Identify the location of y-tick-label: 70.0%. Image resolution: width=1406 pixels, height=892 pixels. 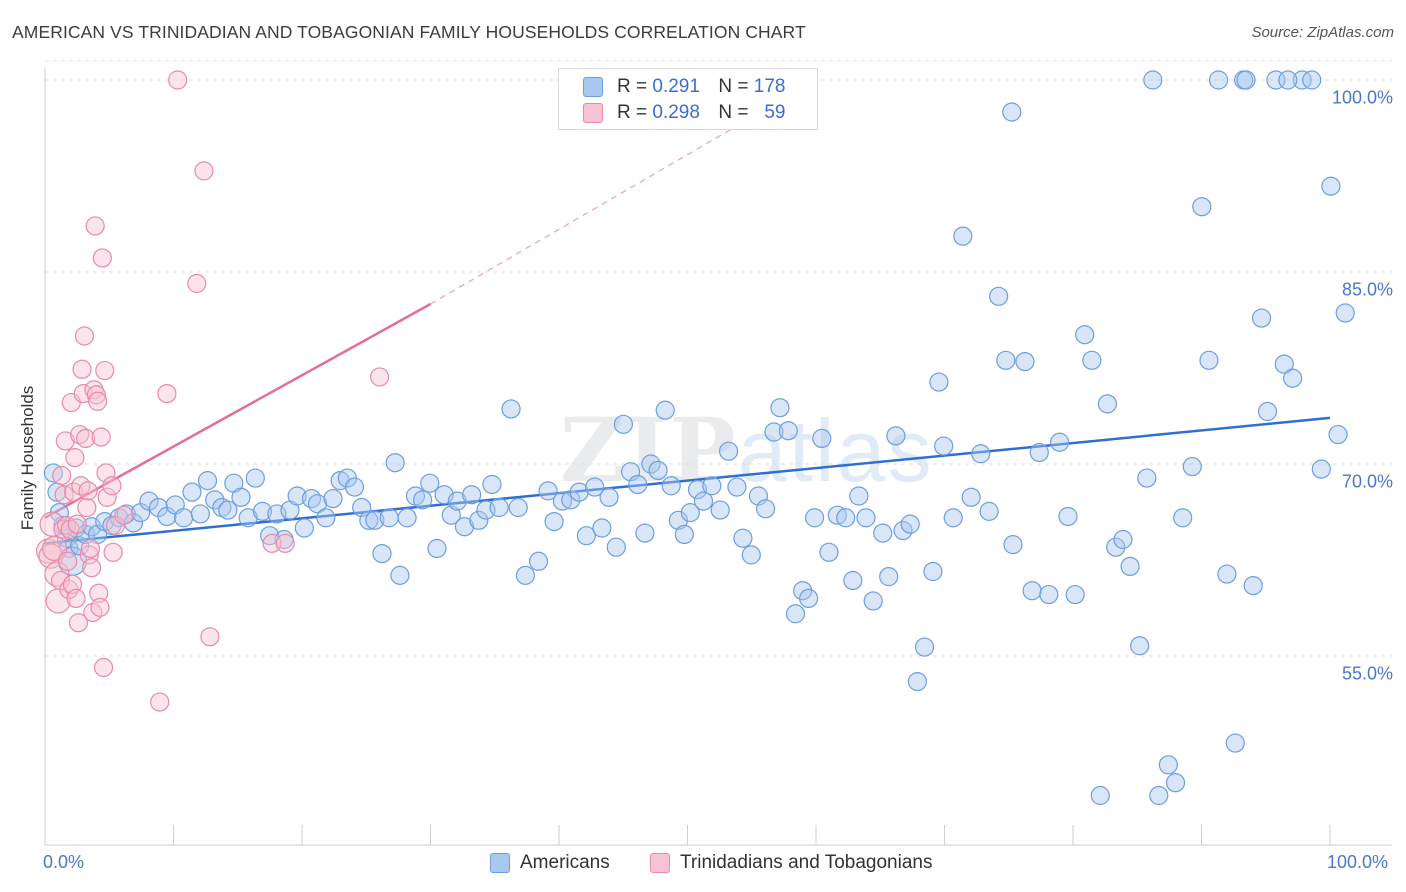
(1367, 481).